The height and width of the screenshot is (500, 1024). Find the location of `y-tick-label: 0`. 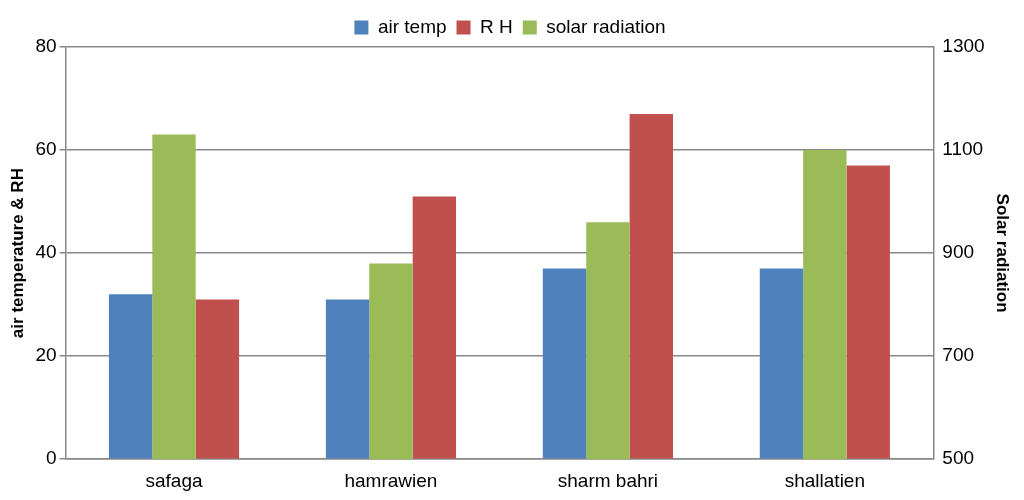

y-tick-label: 0 is located at coordinates (51, 458).